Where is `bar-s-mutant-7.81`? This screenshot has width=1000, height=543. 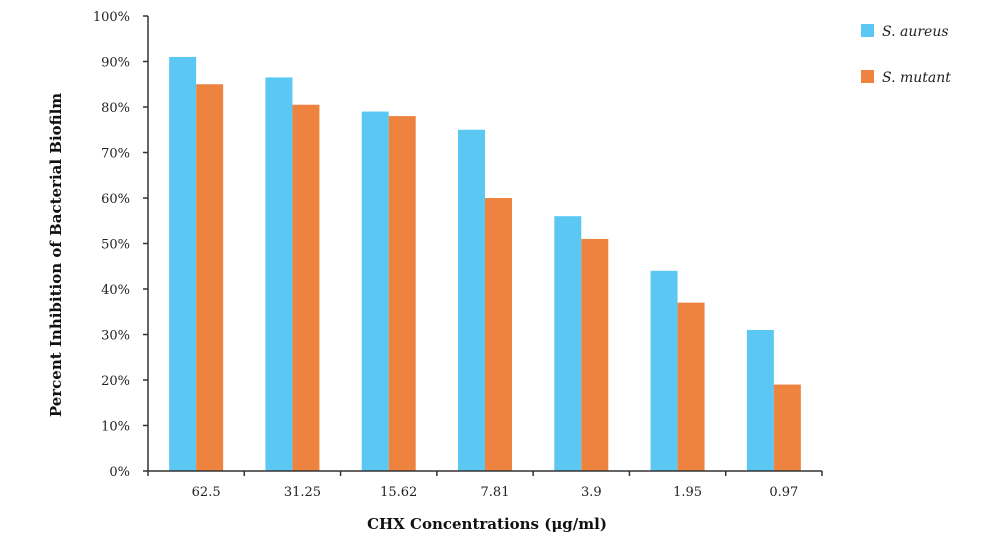
bar-s-mutant-7.81 is located at coordinates (498, 334).